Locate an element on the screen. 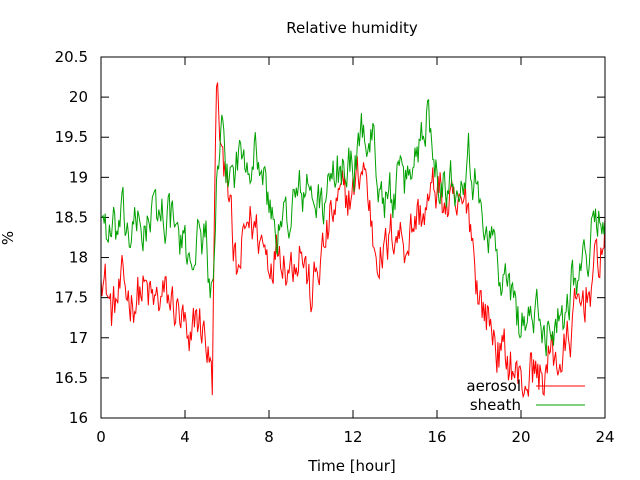  y-tick-label: 17.5 is located at coordinates (71, 298).